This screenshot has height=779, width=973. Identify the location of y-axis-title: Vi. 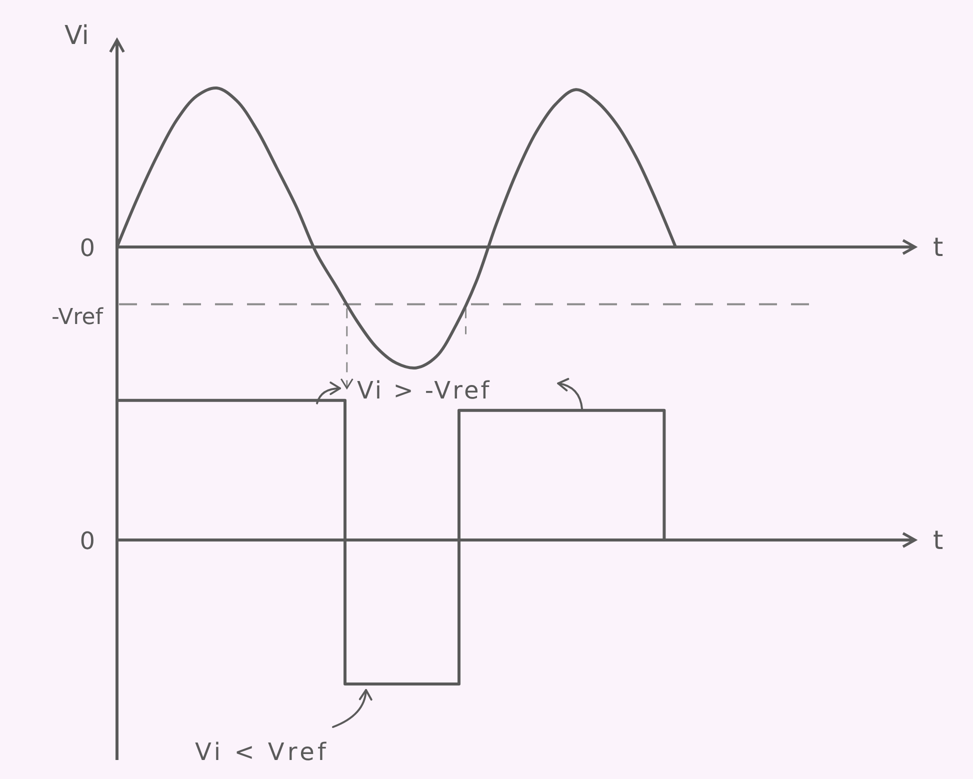
(76, 36).